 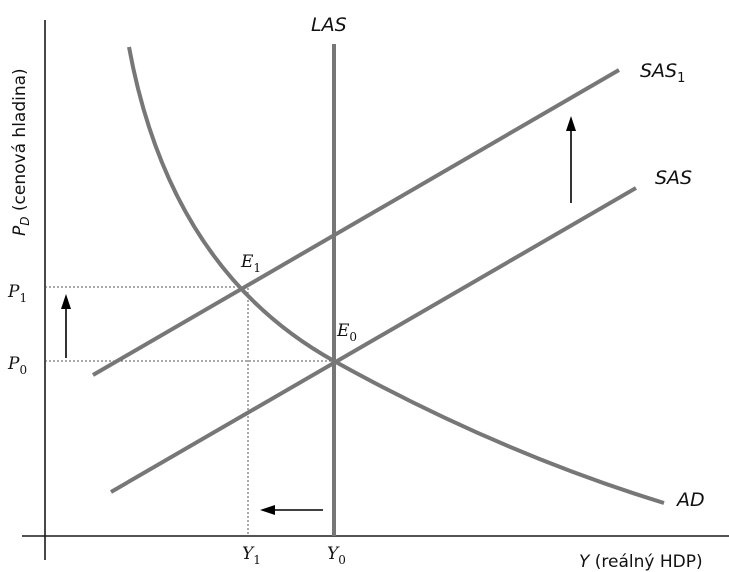 I want to click on x-axis-title: Y (reálný HDP), so click(x=641, y=562).